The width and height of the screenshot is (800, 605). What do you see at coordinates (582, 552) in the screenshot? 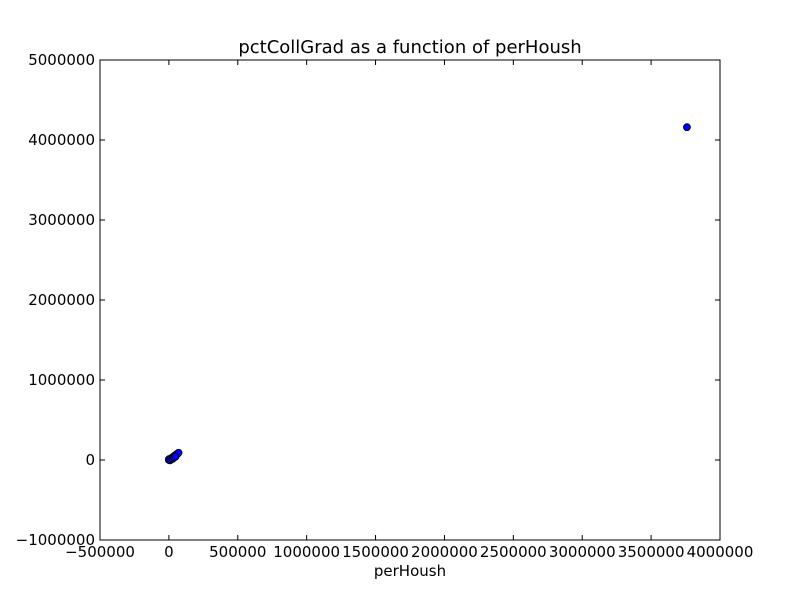
I see `x-tick-label: 3000000` at bounding box center [582, 552].